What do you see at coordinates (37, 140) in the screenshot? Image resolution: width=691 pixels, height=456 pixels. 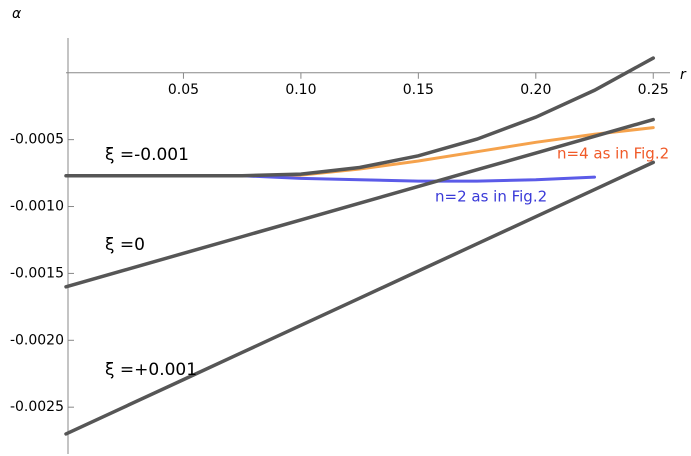 I see `y-tick-label: -0.0005` at bounding box center [37, 140].